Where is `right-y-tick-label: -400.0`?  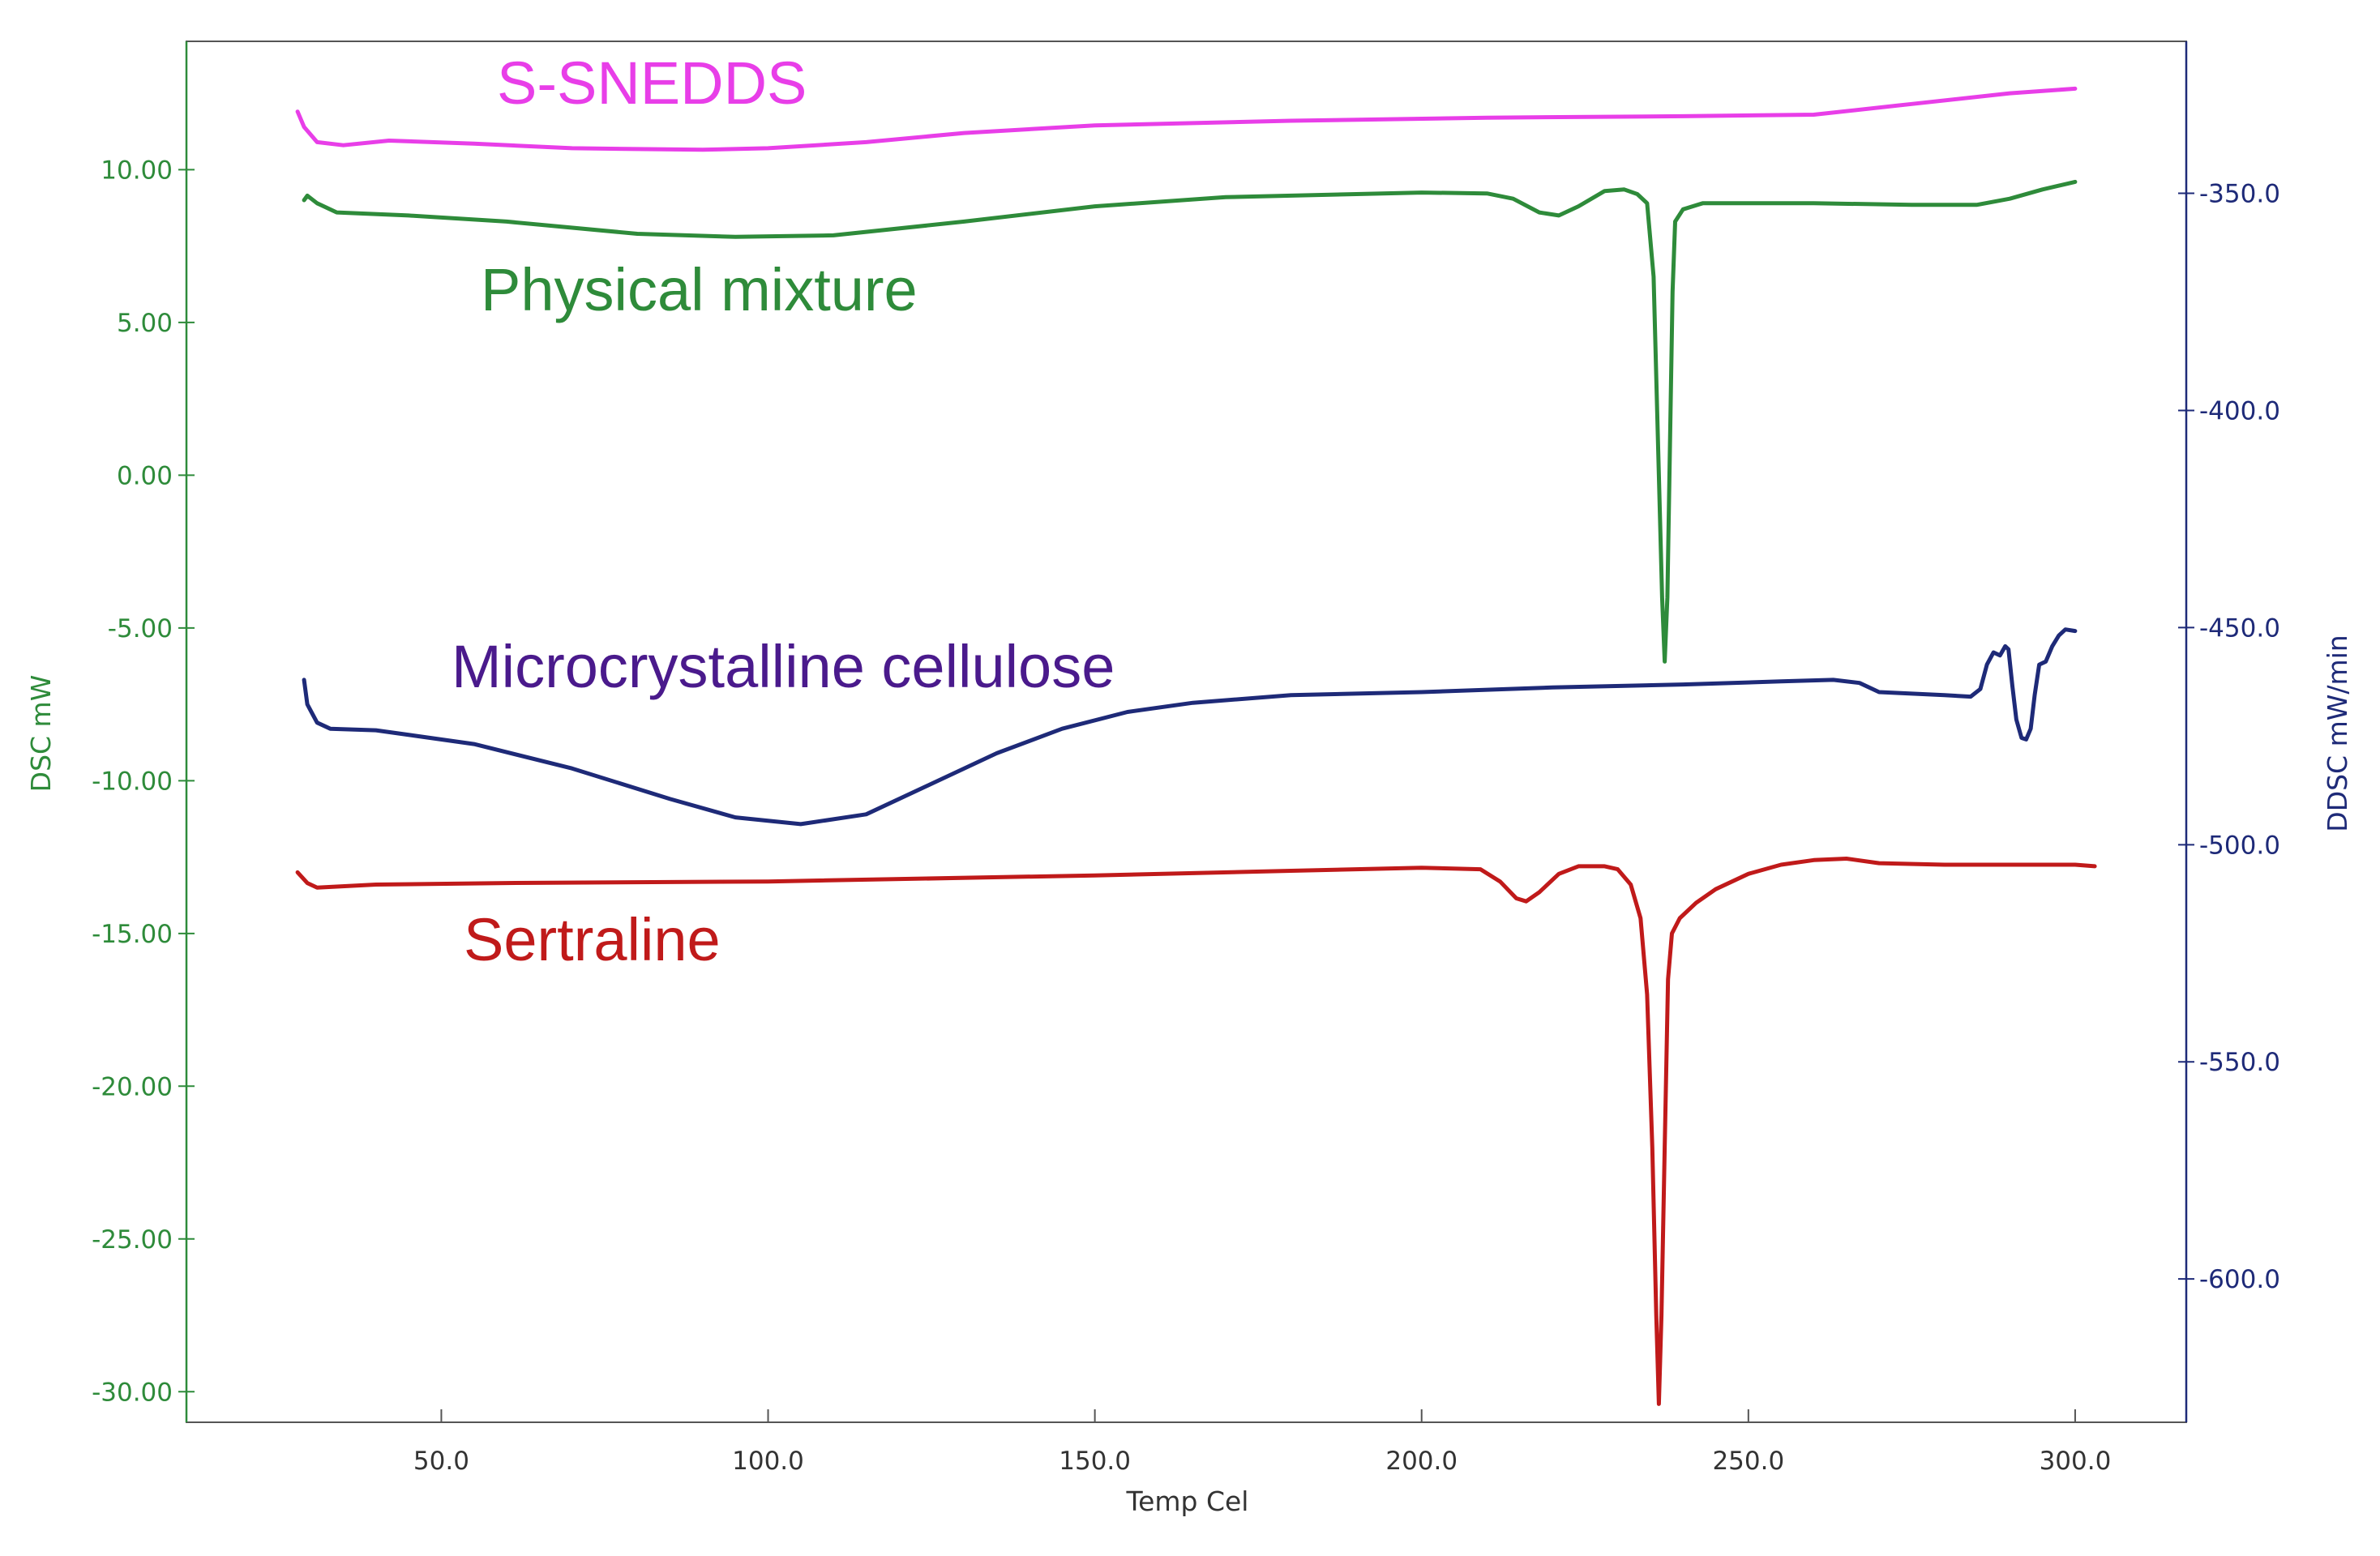 right-y-tick-label: -400.0 is located at coordinates (2240, 410).